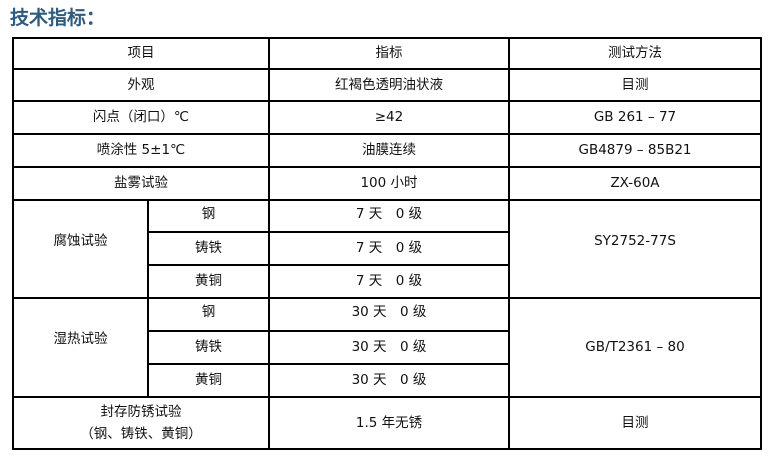 The height and width of the screenshot is (456, 769). I want to click on header-row: 项目 指标 测试方法, so click(387, 53).